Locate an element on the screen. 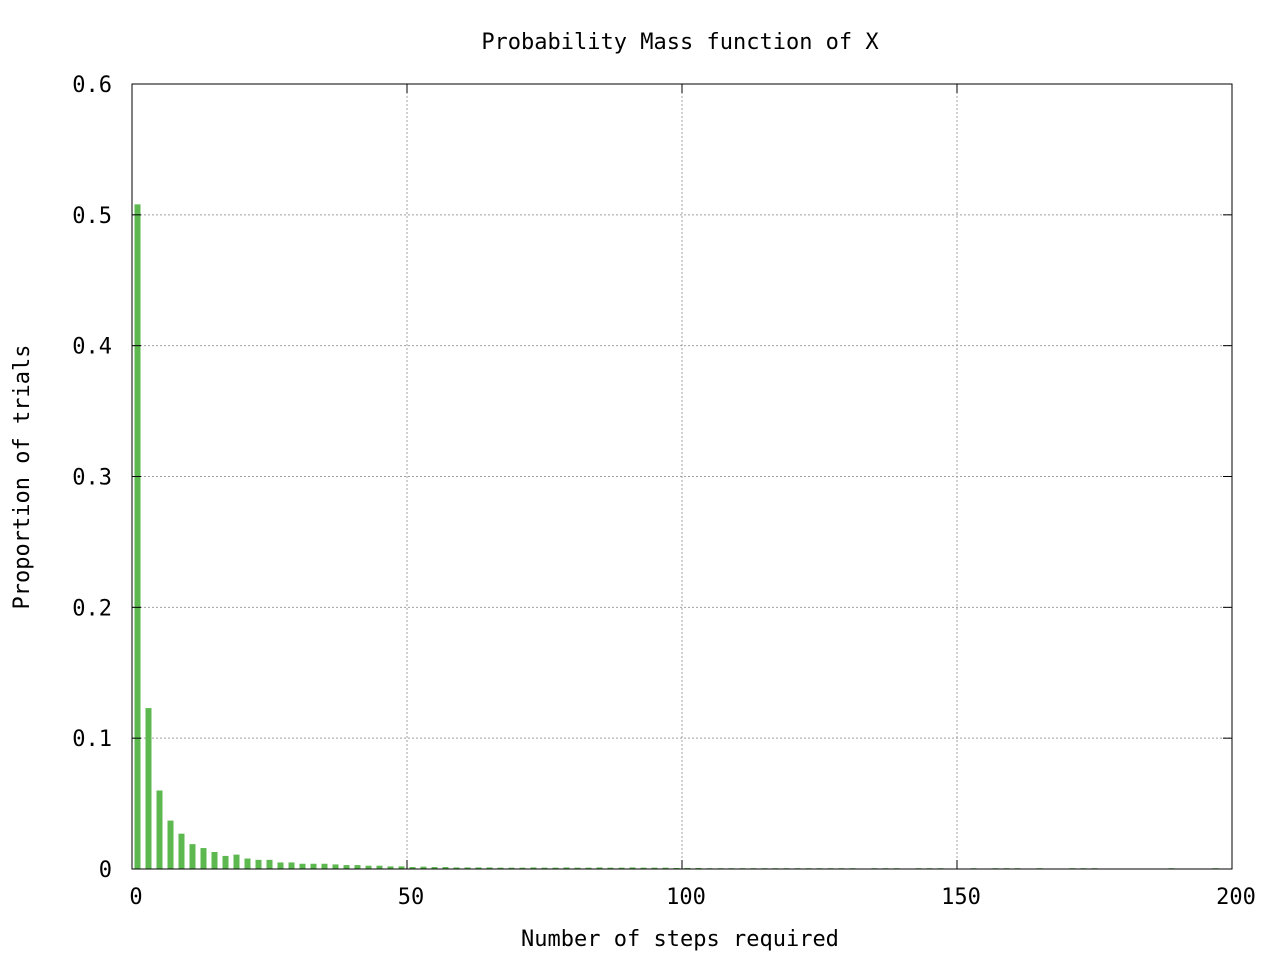 This screenshot has width=1280, height=960. x-tick-label: 0 is located at coordinates (135, 897).